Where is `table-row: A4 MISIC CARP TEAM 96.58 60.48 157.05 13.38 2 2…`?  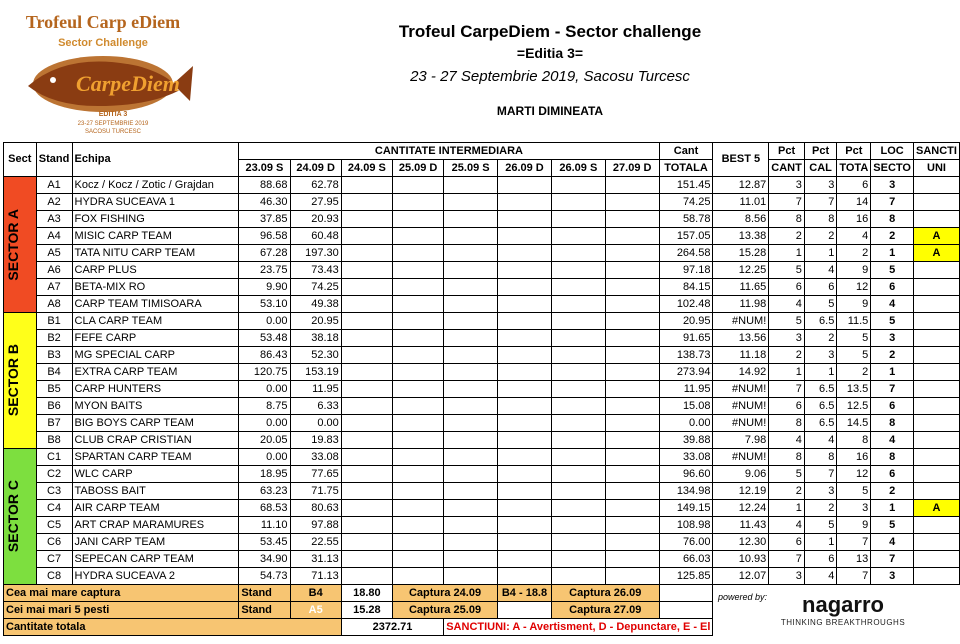
table-row: A4 MISIC CARP TEAM 96.58 60.48 157.05 13.38 2 2… is located at coordinates (482, 236).